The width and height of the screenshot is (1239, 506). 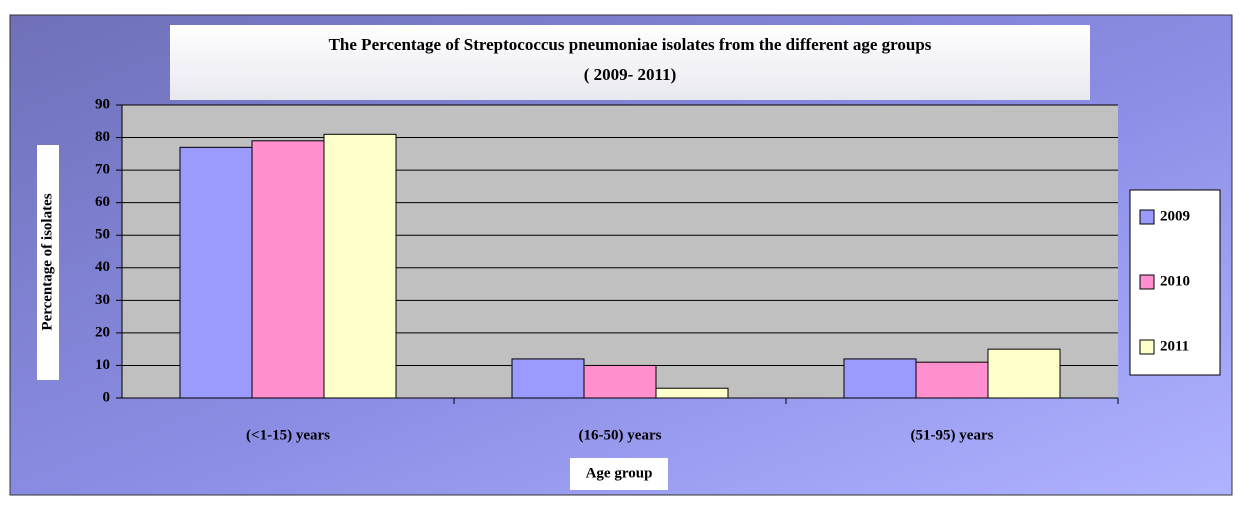 What do you see at coordinates (1175, 216) in the screenshot?
I see `legend-label: 2009` at bounding box center [1175, 216].